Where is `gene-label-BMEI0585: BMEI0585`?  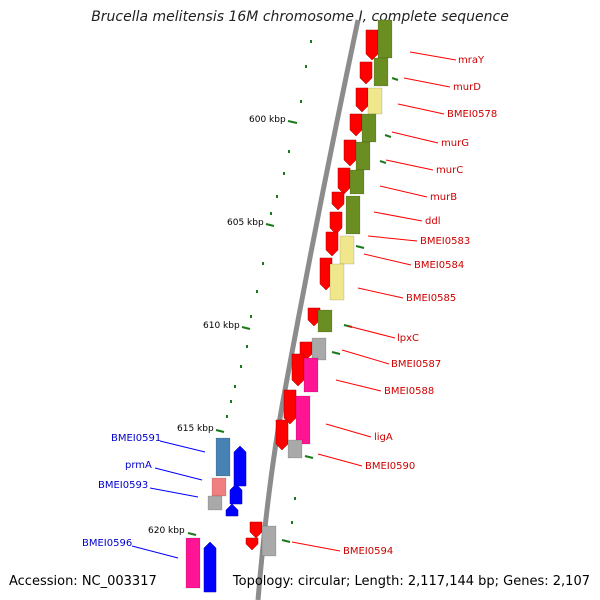
gene-label-BMEI0585: BMEI0585 is located at coordinates (431, 298).